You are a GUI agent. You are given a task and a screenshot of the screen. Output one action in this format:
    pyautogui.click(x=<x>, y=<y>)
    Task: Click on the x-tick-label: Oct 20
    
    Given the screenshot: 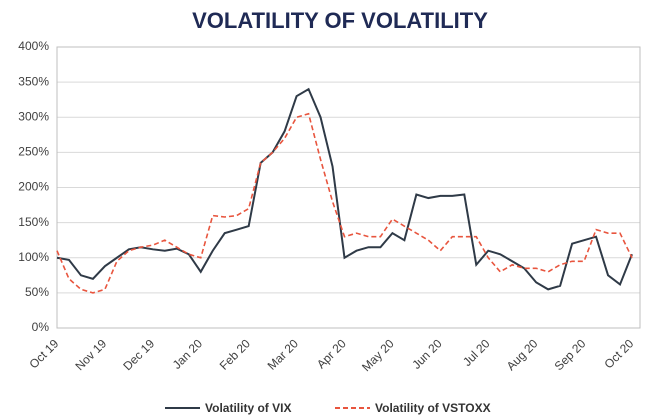 What is the action you would take?
    pyautogui.click(x=618, y=353)
    